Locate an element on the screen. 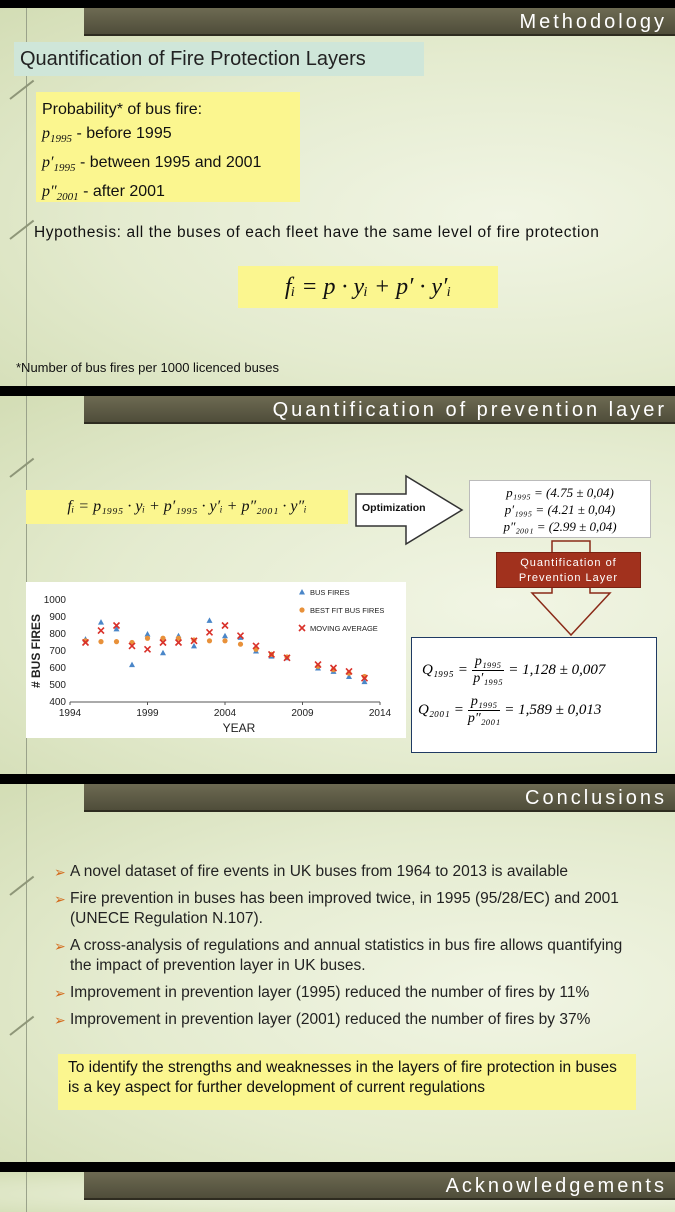 Image resolution: width=675 pixels, height=1212 pixels. quantification-label: Quantification of Prevention Layer is located at coordinates (568, 570).